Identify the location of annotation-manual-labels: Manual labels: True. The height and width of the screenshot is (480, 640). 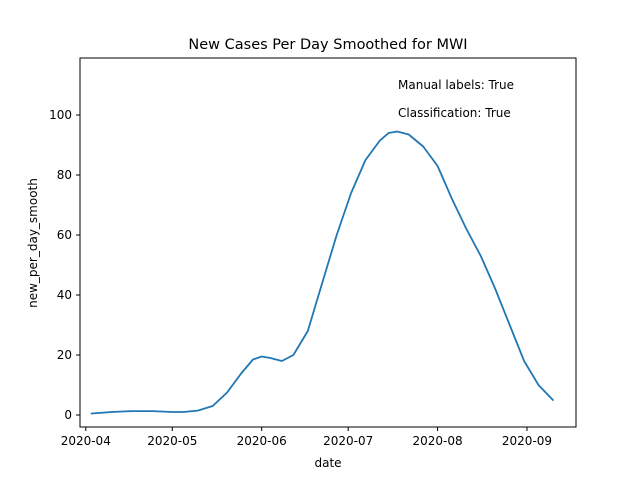
(456, 85).